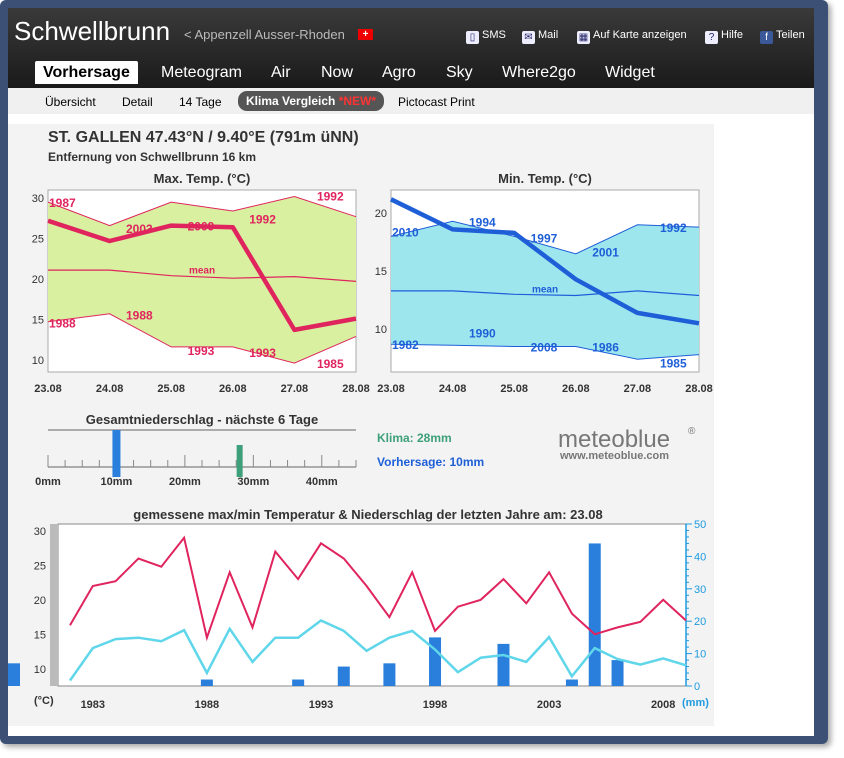  I want to click on mail-label: Mail, so click(548, 35).